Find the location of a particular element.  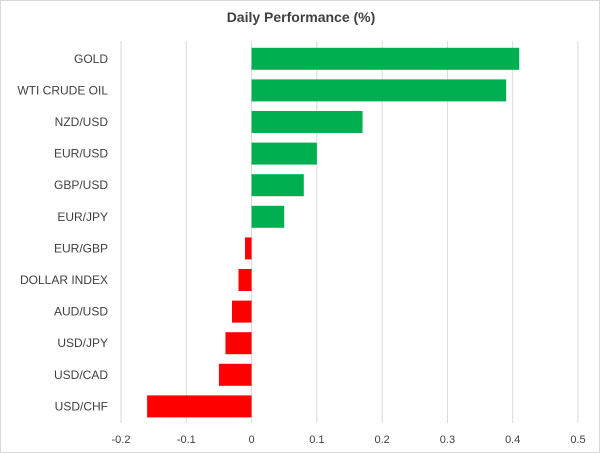

category-label: EUR/USD is located at coordinates (81, 154).